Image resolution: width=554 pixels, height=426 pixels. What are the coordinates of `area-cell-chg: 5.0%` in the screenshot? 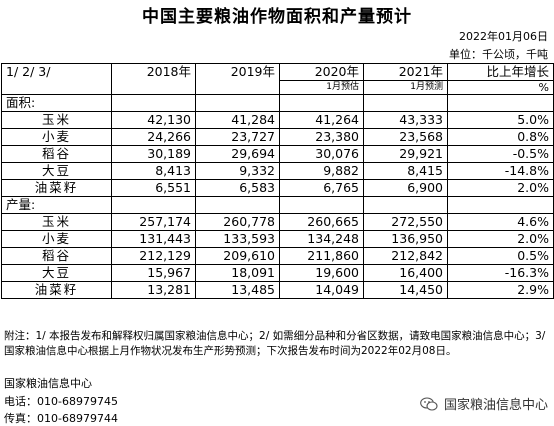 It's located at (500, 120).